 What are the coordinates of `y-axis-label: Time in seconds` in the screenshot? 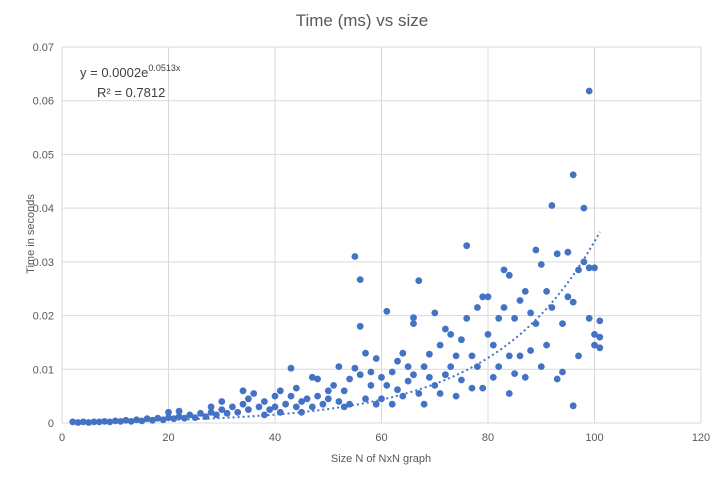 It's located at (31, 234).